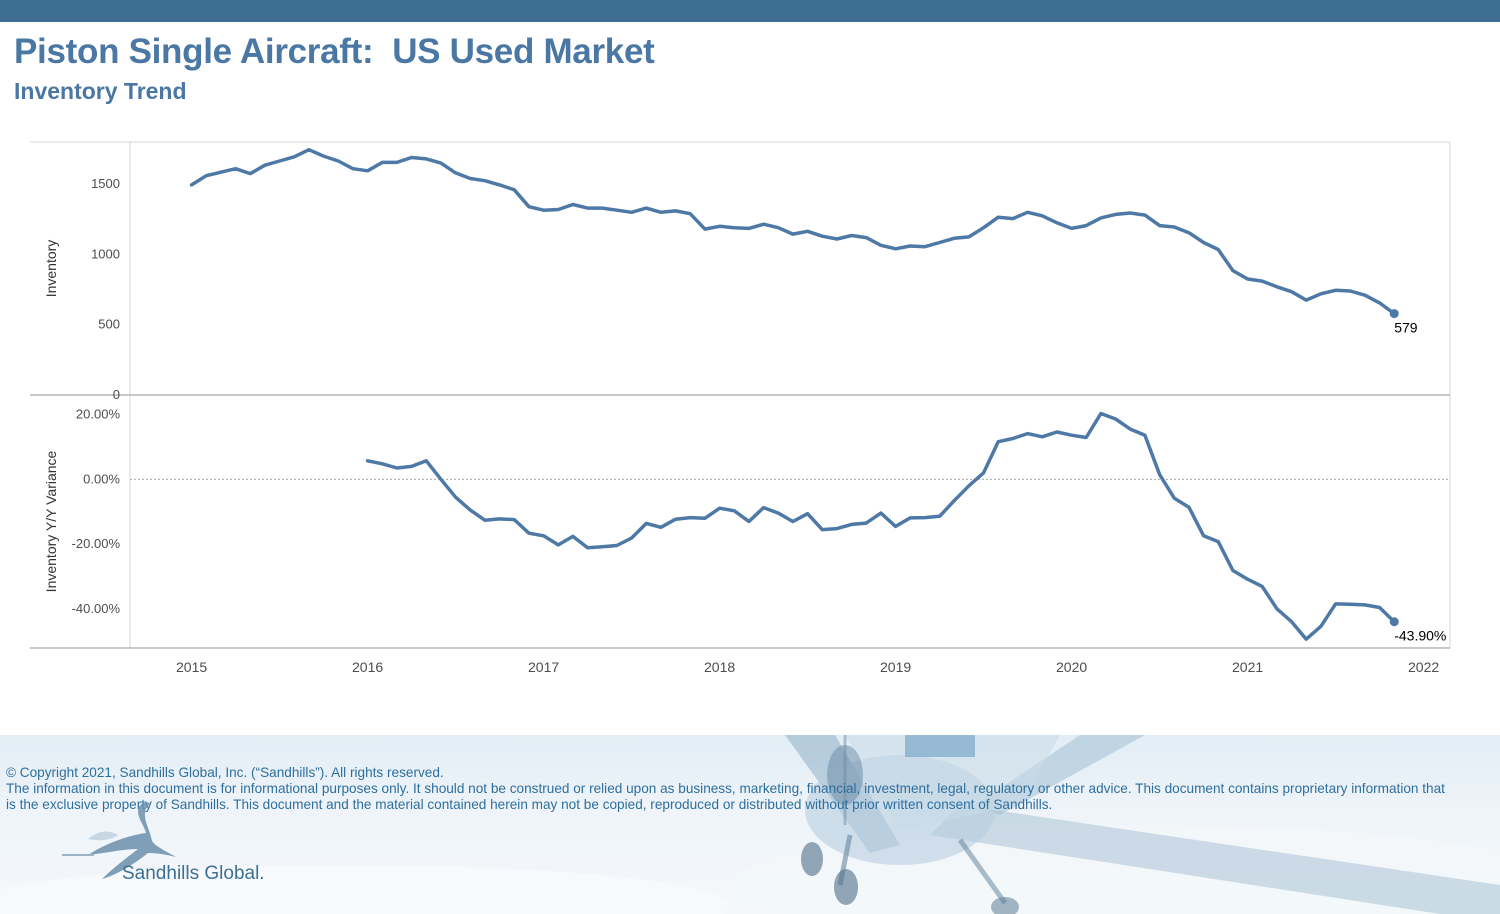  Describe the element at coordinates (105, 253) in the screenshot. I see `y-tick-label: 1000` at that location.